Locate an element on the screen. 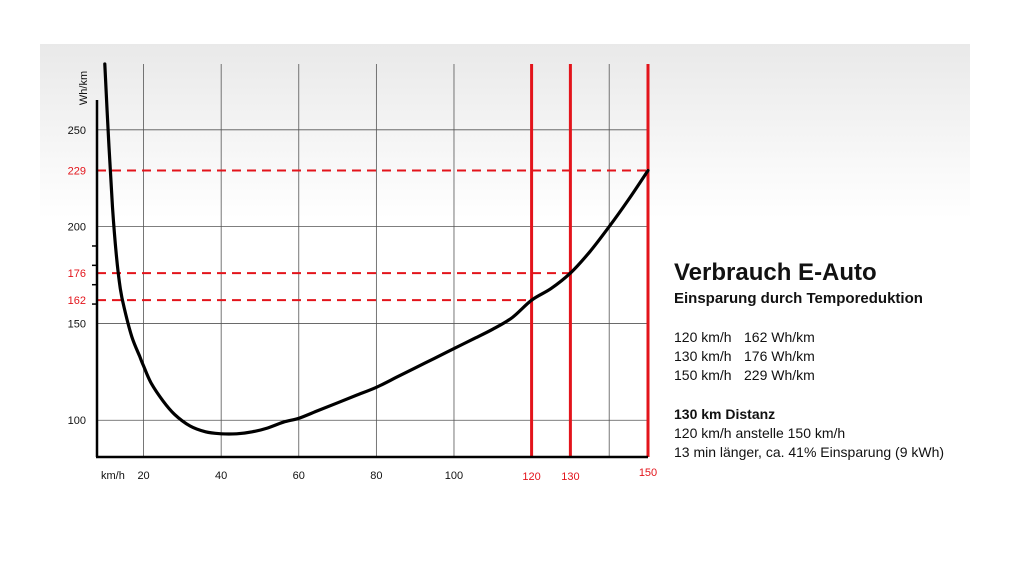 The width and height of the screenshot is (1010, 568). info-row-value: 176 Wh/km is located at coordinates (779, 356).